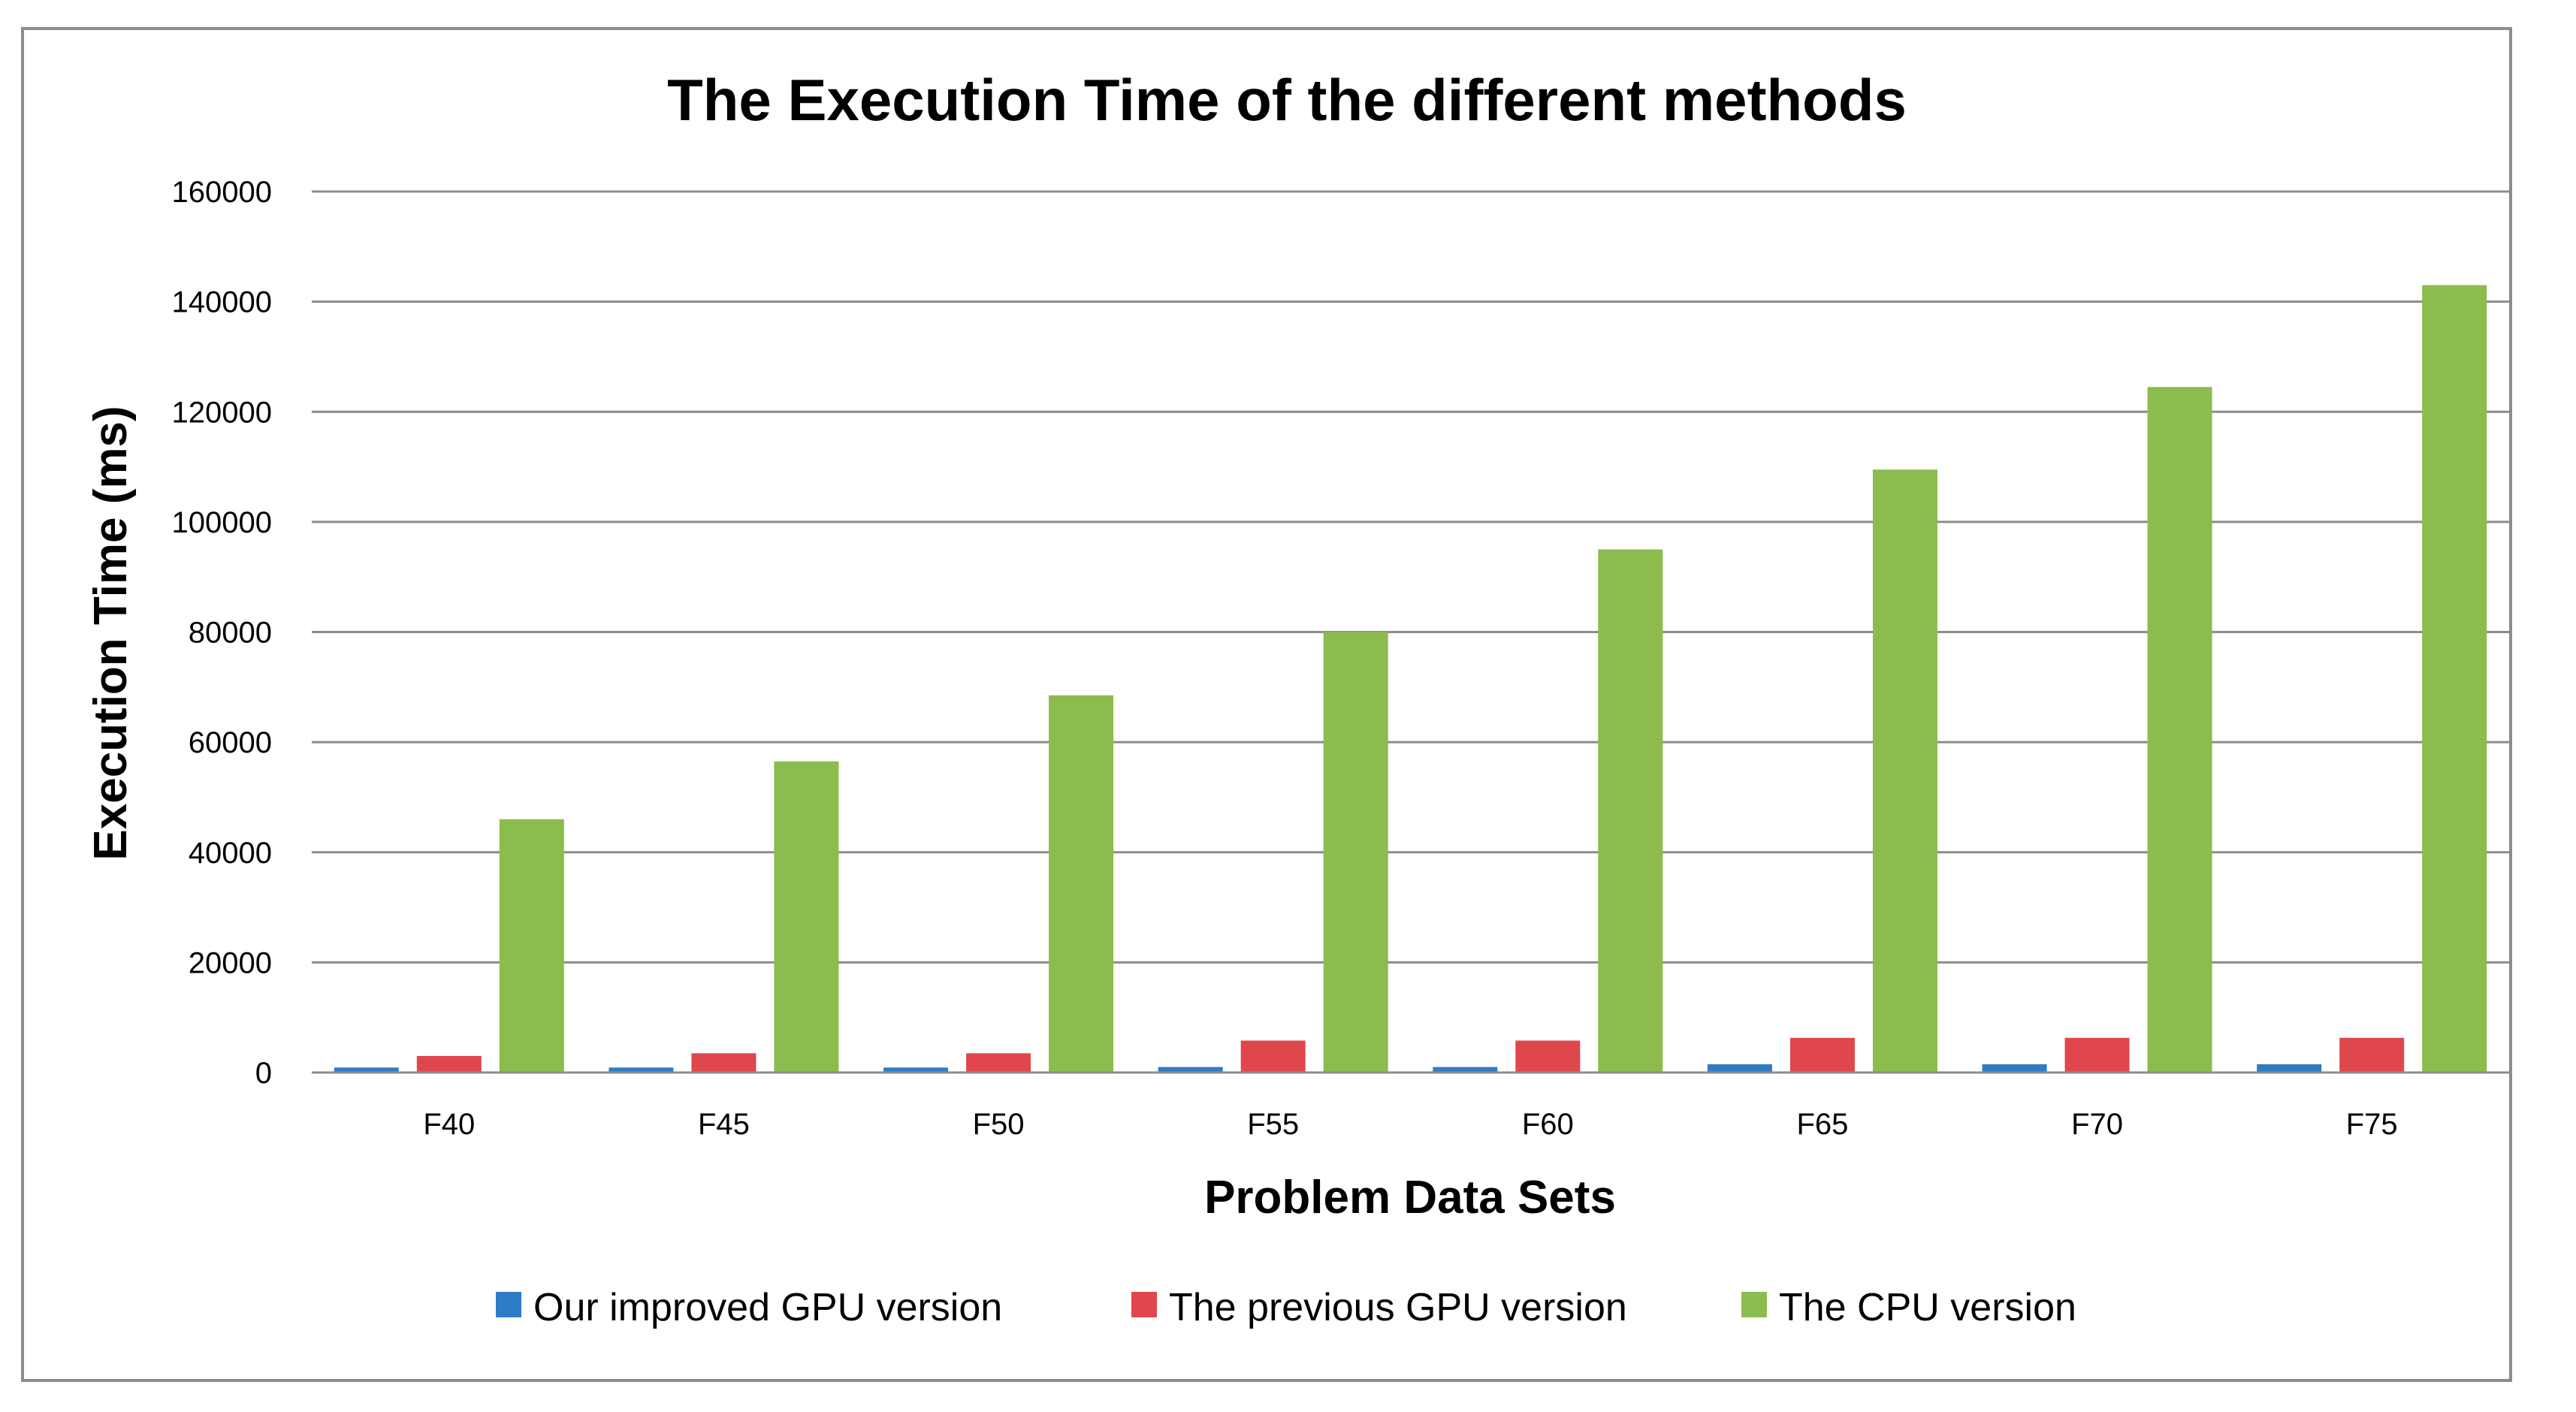  I want to click on bar-the-previous-gpu-version-f60, so click(1548, 1056).